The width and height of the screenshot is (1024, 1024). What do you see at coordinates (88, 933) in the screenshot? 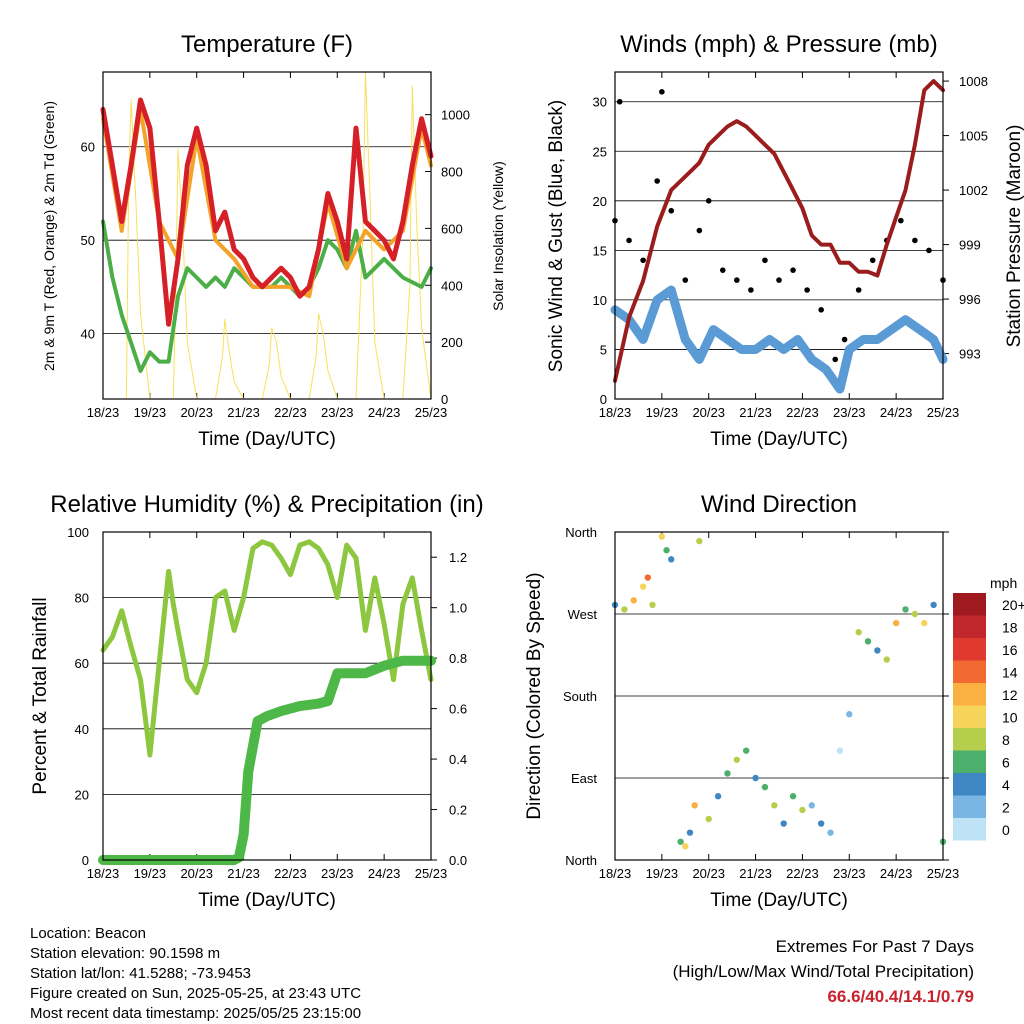
I see `station-location: Location: Beacon` at bounding box center [88, 933].